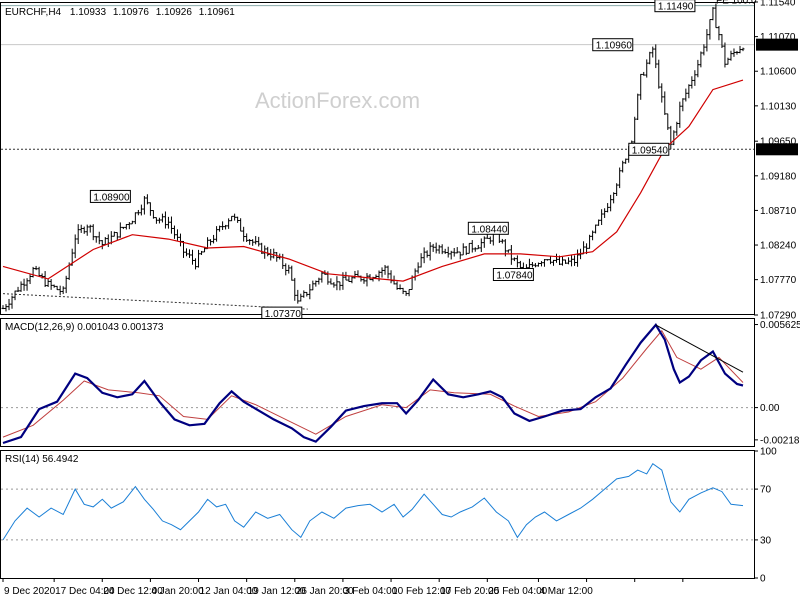 This screenshot has height=600, width=800. Describe the element at coordinates (131, 12) in the screenshot. I see `ohlc-high: 1.10976` at that location.